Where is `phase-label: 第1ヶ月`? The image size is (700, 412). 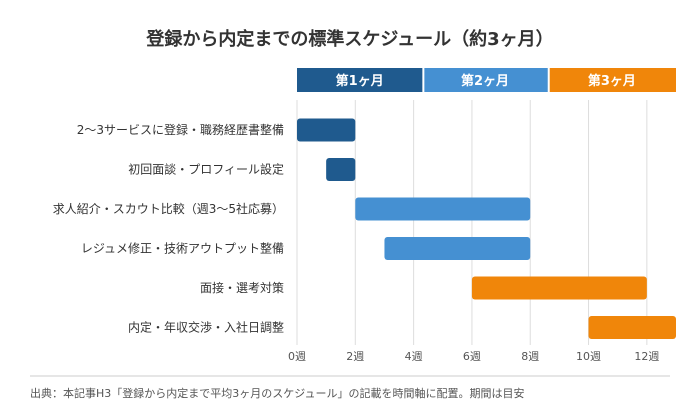 phase-label: 第1ヶ月 is located at coordinates (360, 81).